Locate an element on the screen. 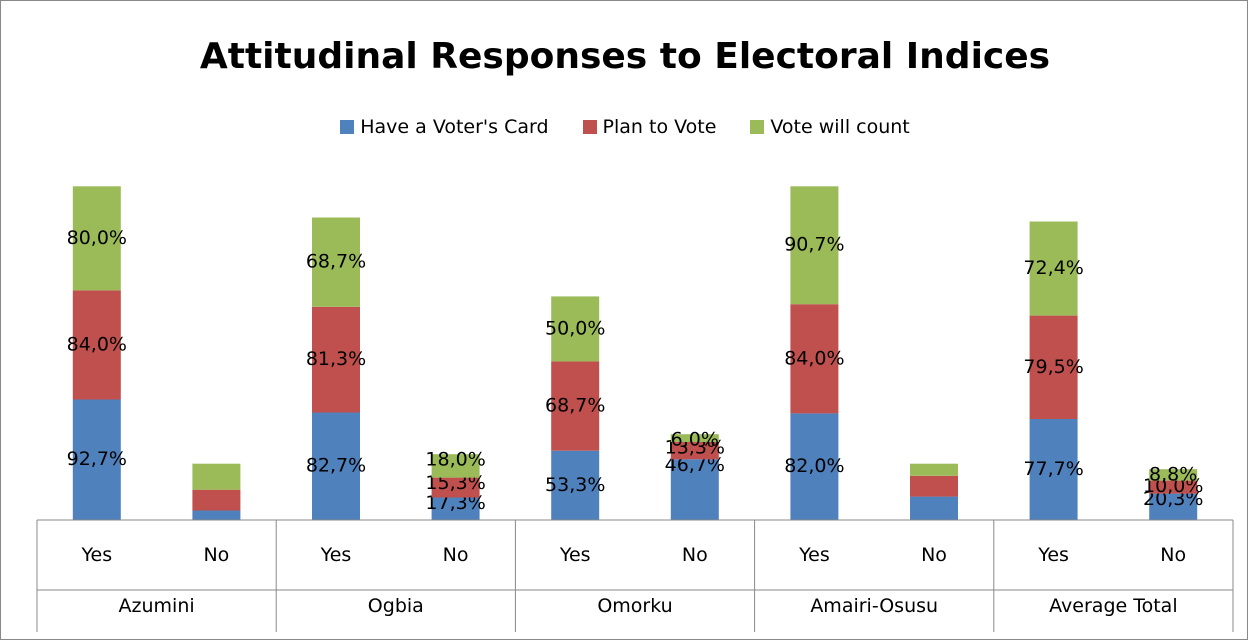 Image resolution: width=1250 pixels, height=640 pixels. data-label: 80,0% is located at coordinates (97, 238).